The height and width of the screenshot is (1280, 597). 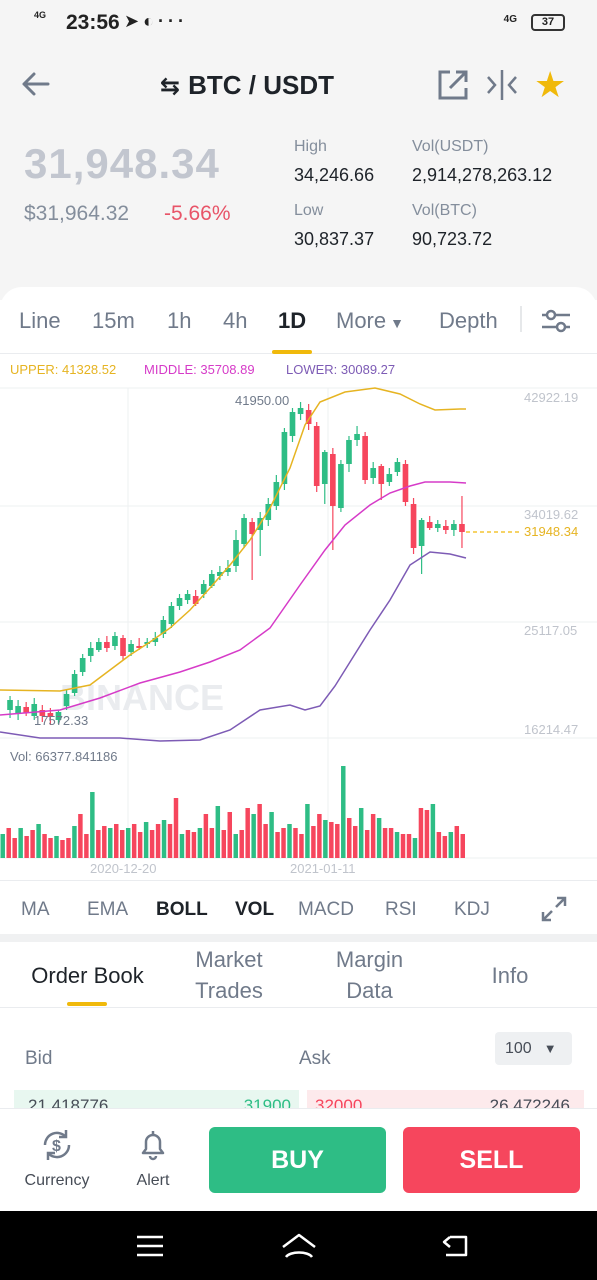 What do you see at coordinates (57, 1158) in the screenshot?
I see `currency-button: $ Currency` at bounding box center [57, 1158].